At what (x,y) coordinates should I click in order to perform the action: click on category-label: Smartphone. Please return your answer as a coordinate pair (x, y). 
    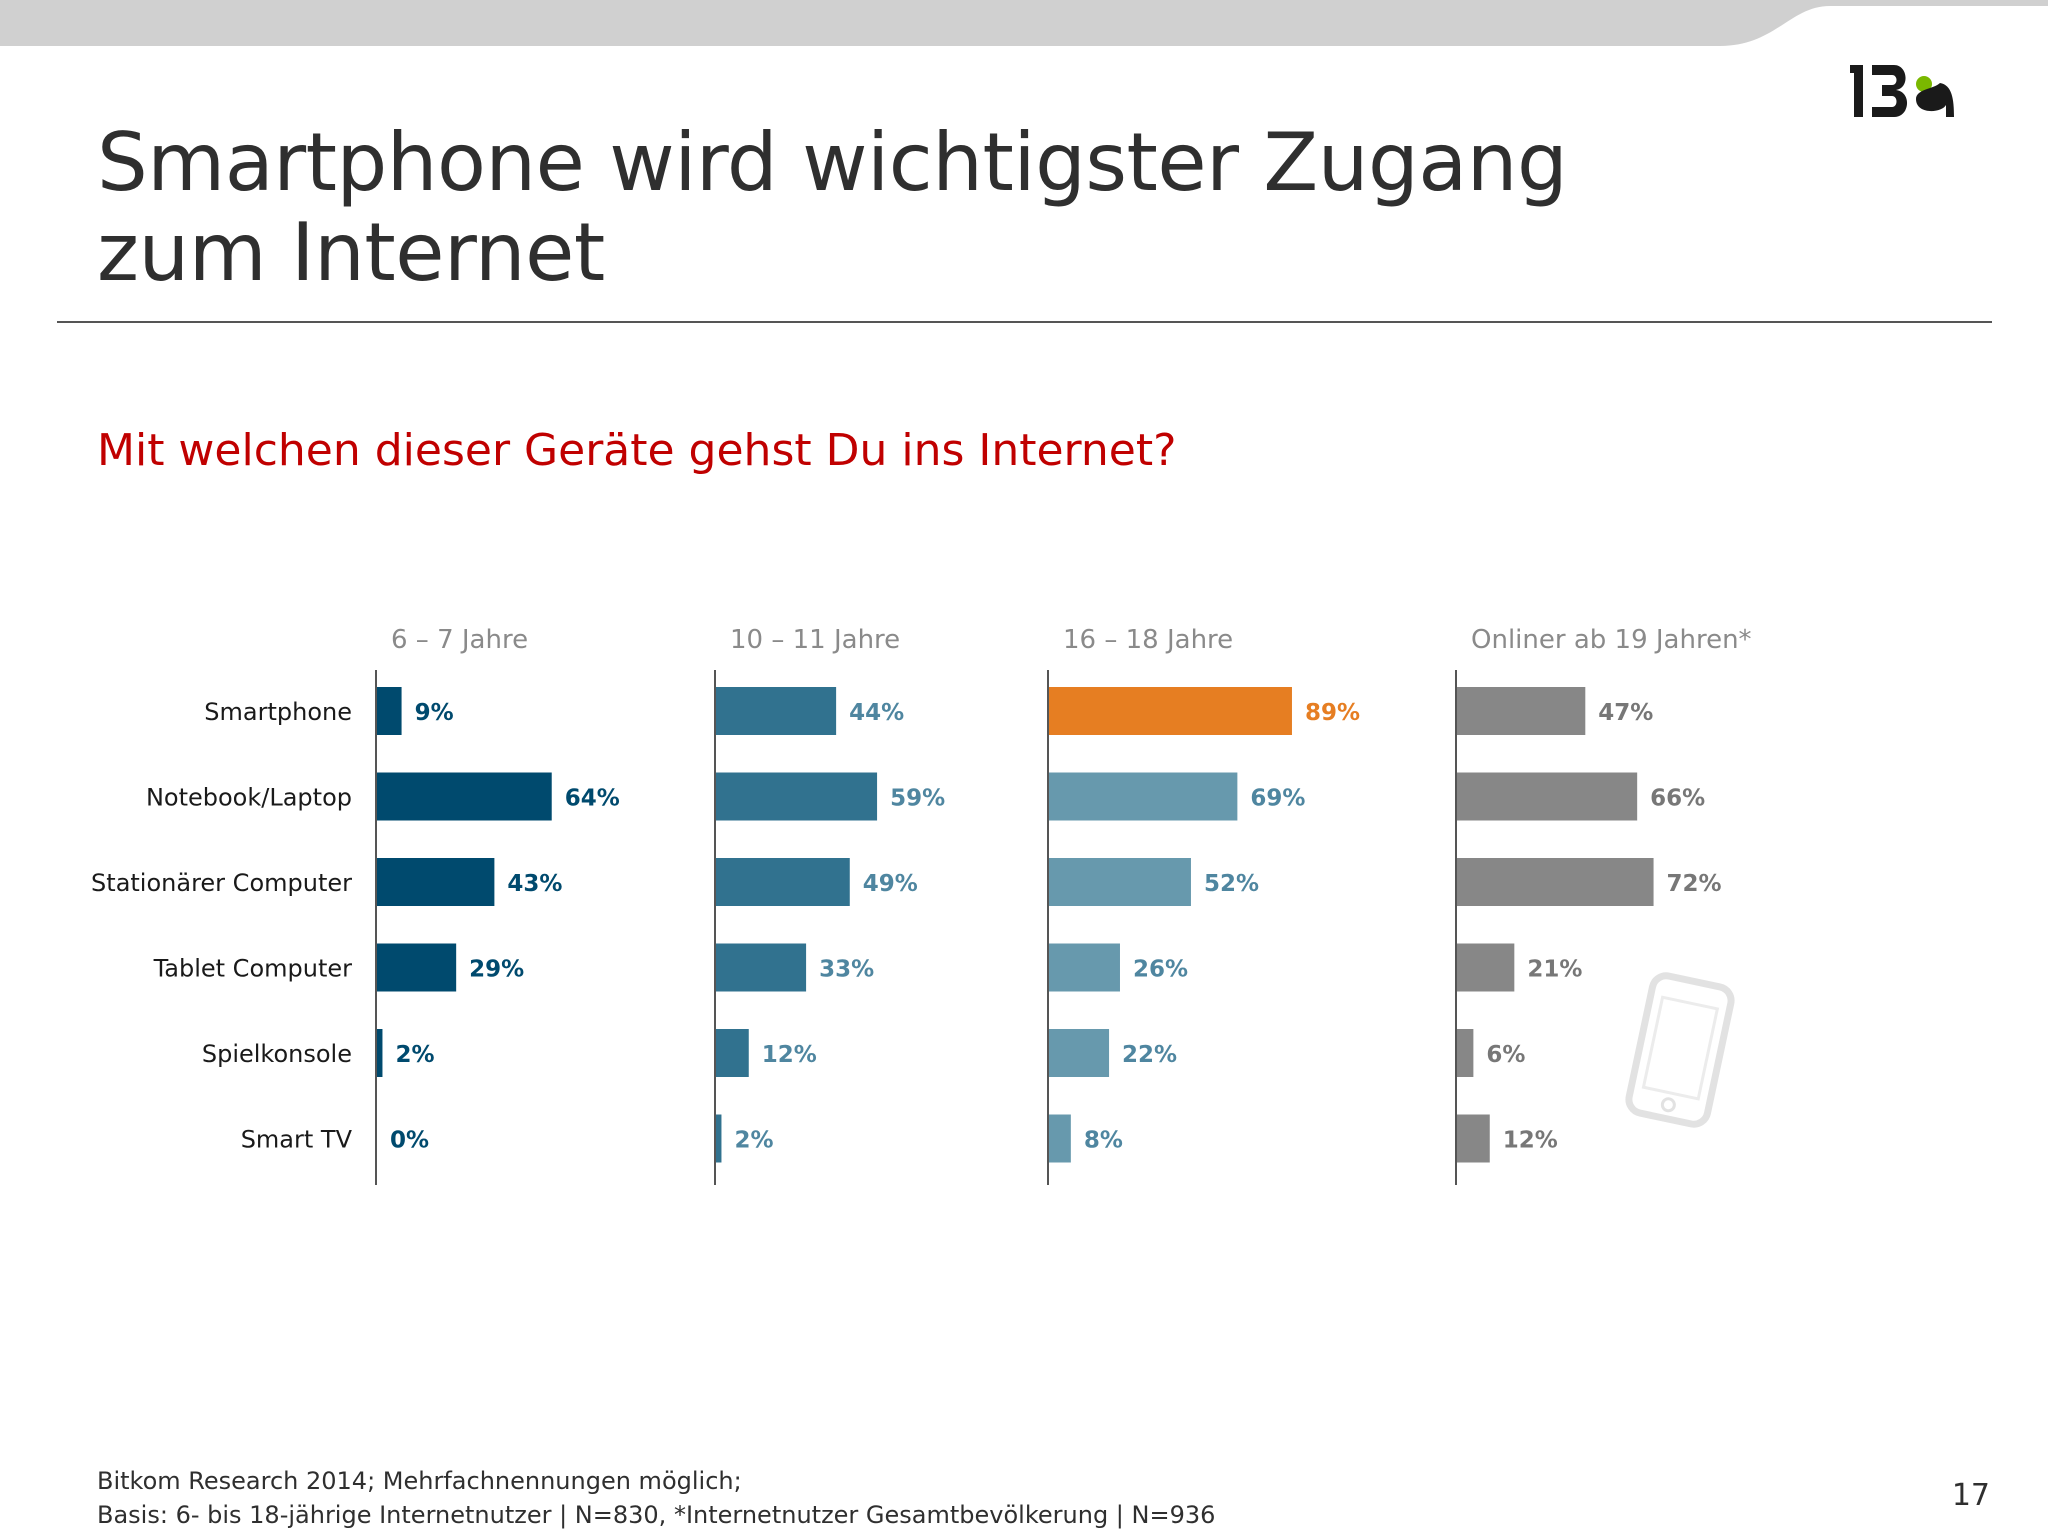
    Looking at the image, I should click on (278, 712).